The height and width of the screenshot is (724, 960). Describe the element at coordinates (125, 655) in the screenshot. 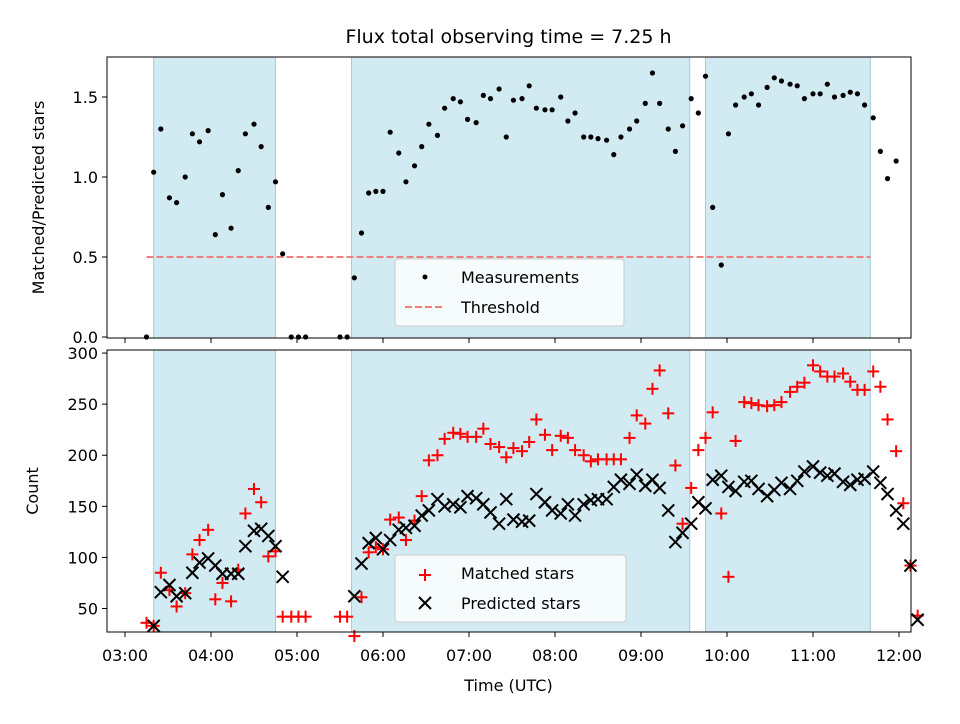

I see `x-tick-label: 03:00` at that location.